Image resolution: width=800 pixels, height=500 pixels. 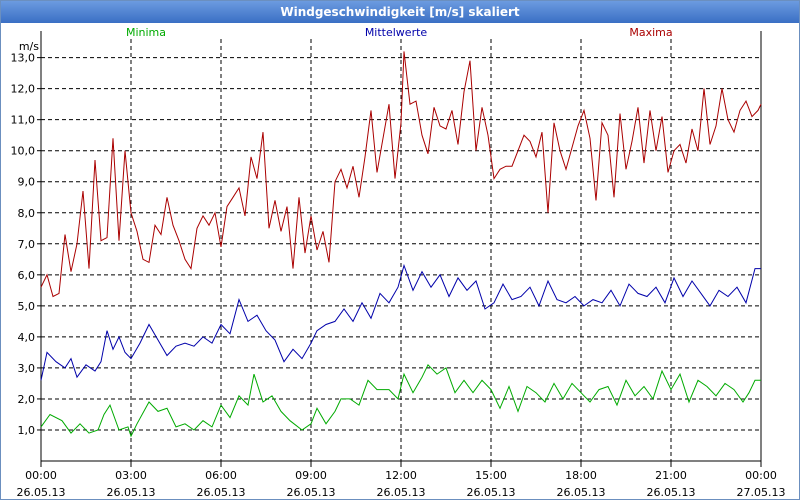 I want to click on x-tick-label-time: 18:00, so click(x=581, y=475).